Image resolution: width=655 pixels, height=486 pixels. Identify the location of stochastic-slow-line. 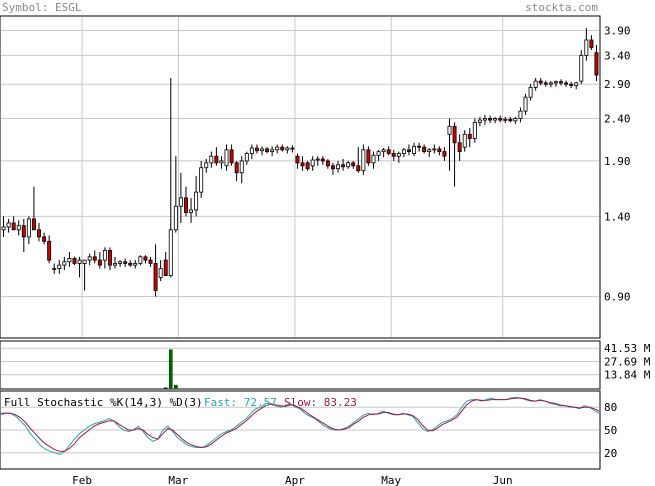
(300, 424).